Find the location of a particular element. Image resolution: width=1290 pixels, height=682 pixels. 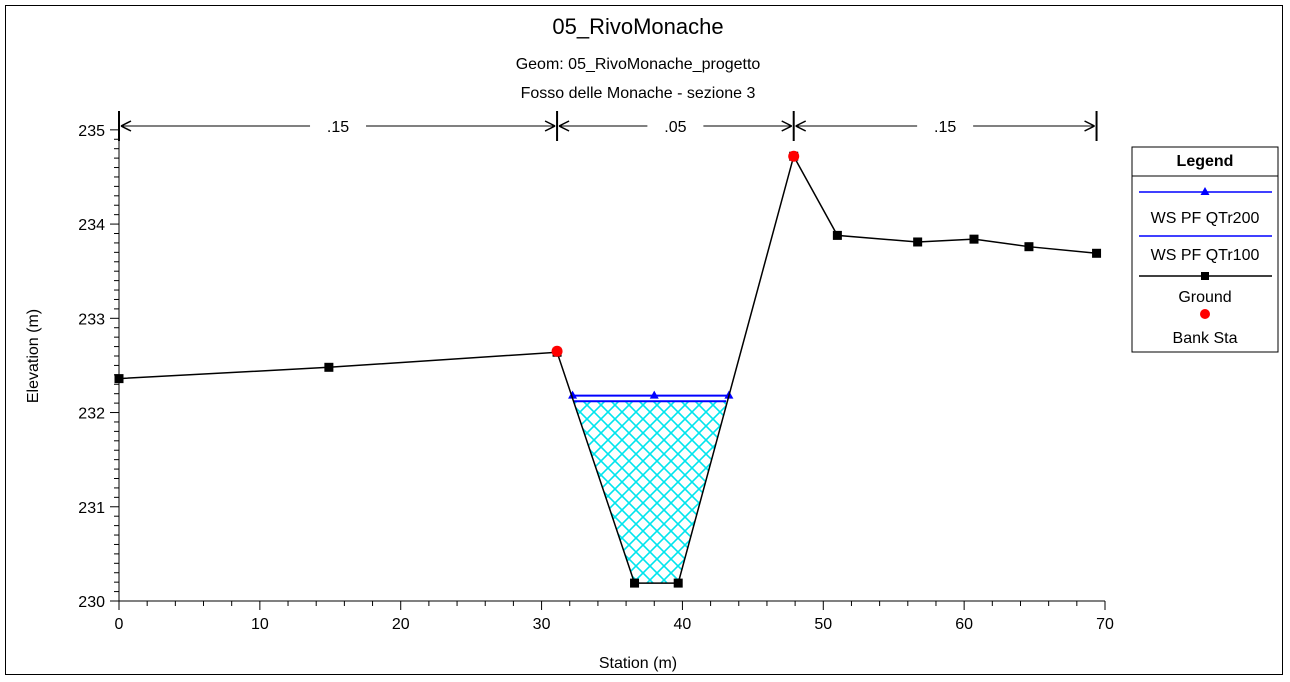

legend-label: WS PF QTr100 is located at coordinates (1205, 255).